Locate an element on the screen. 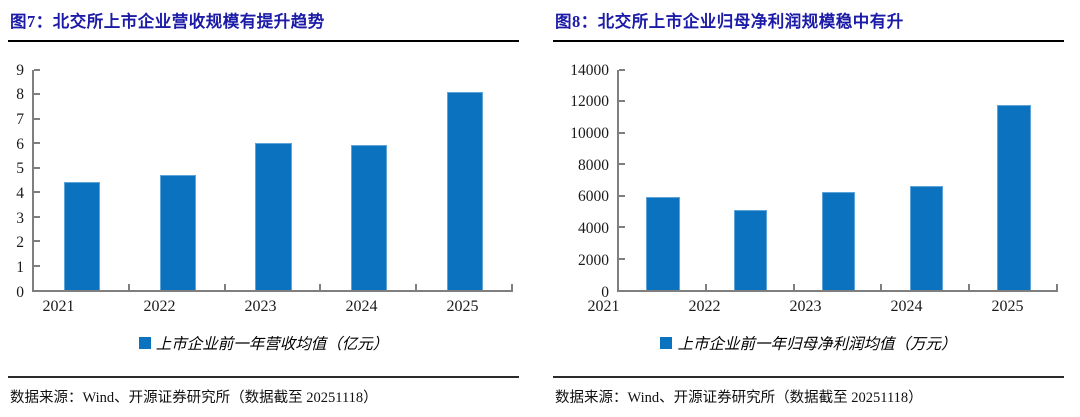 This screenshot has width=1080, height=417. y-tick-label: 6000 is located at coordinates (593, 197).